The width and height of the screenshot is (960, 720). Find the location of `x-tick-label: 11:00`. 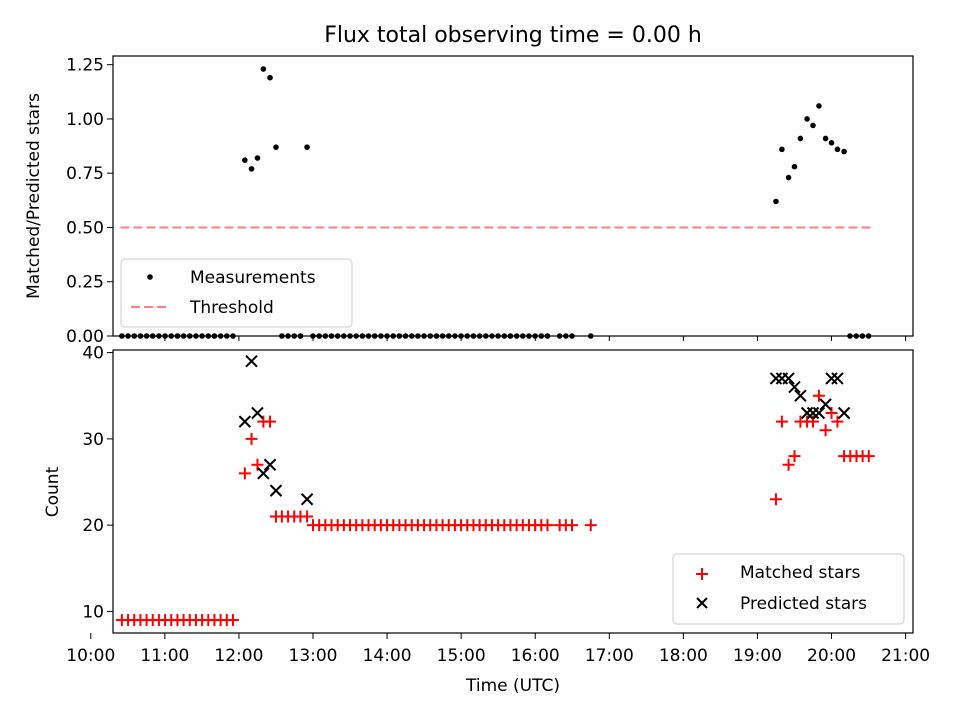

x-tick-label: 11:00 is located at coordinates (164, 656).